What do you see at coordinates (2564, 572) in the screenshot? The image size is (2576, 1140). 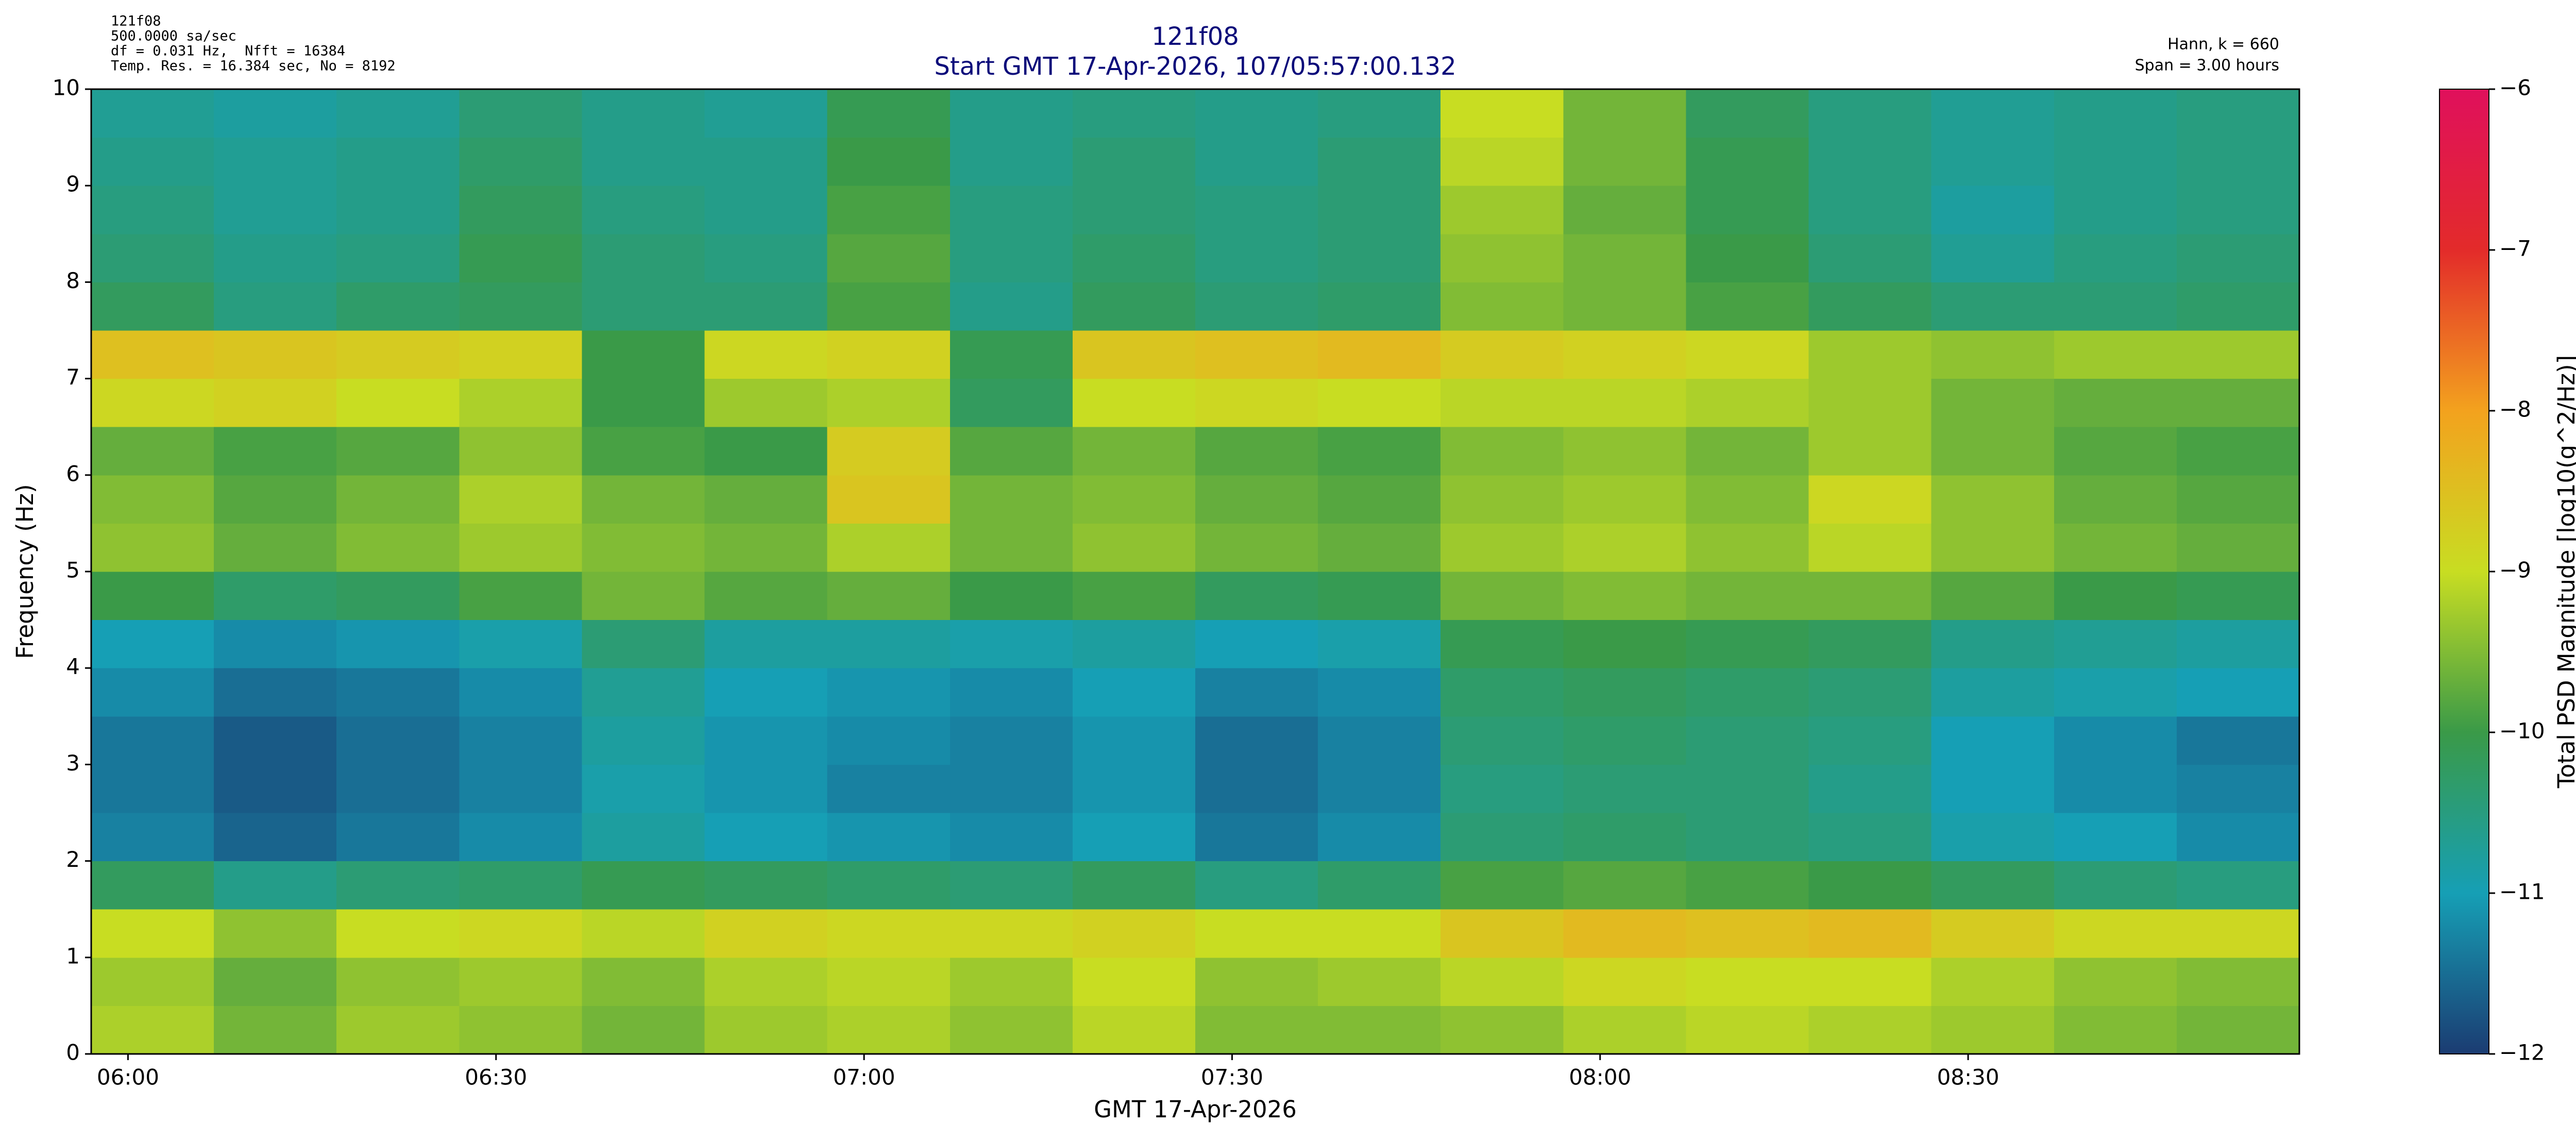 I see `colorbar-label: Total PSD Magnitude [log10(g^2/Hz)]` at bounding box center [2564, 572].